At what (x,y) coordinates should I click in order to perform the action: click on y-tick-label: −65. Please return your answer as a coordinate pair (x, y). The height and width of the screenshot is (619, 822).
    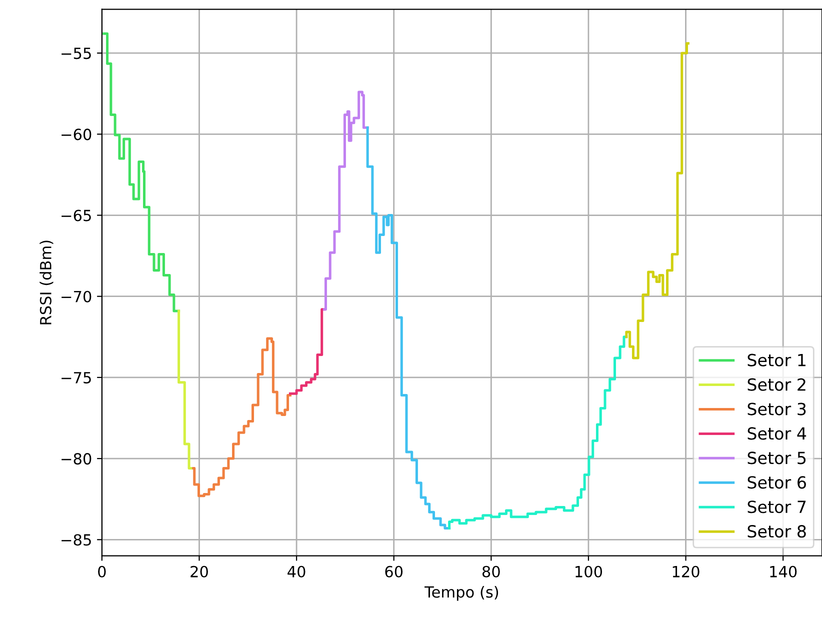
    Looking at the image, I should click on (76, 216).